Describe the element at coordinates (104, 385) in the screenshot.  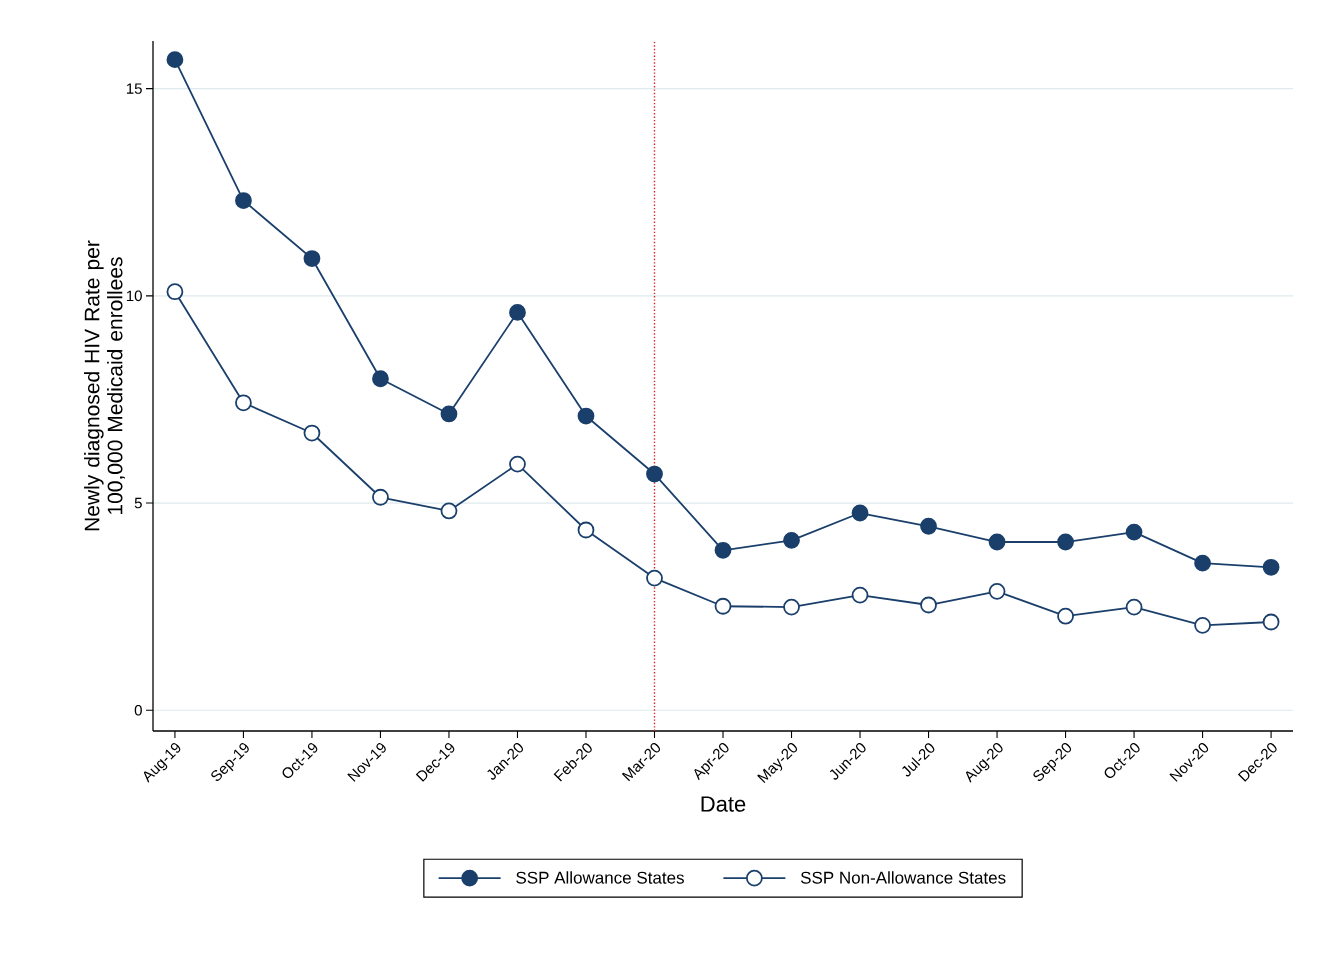
I see `y-axis-title: Newly diagnosed HIV Rate per 100,000 Medicaid enrollees` at that location.